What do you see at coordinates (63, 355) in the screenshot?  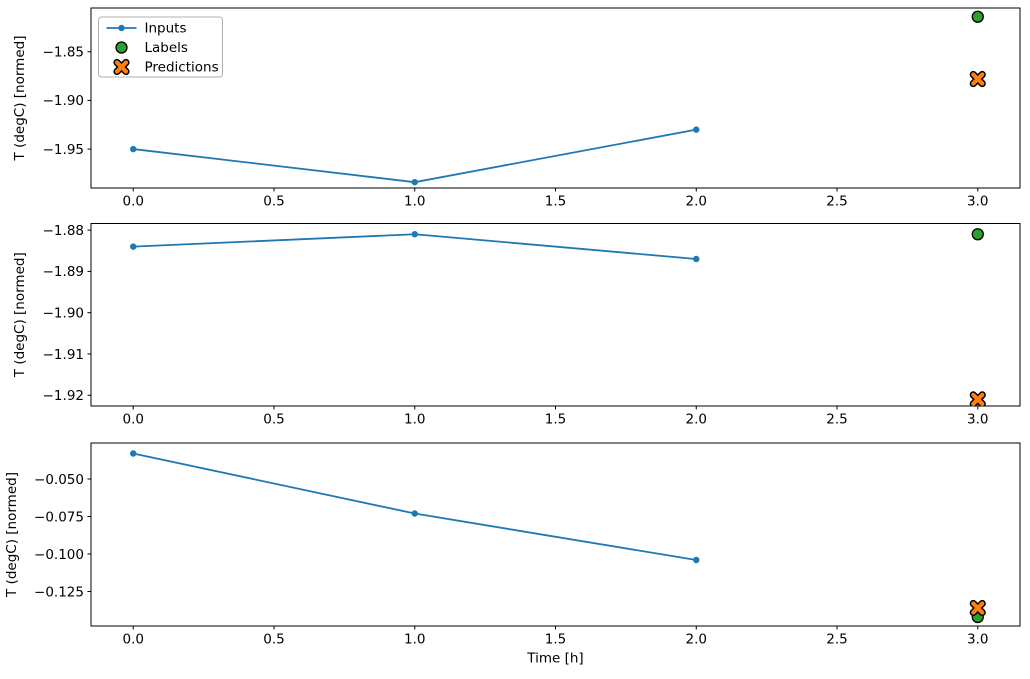 I see `y-tick-label: −1.91` at bounding box center [63, 355].